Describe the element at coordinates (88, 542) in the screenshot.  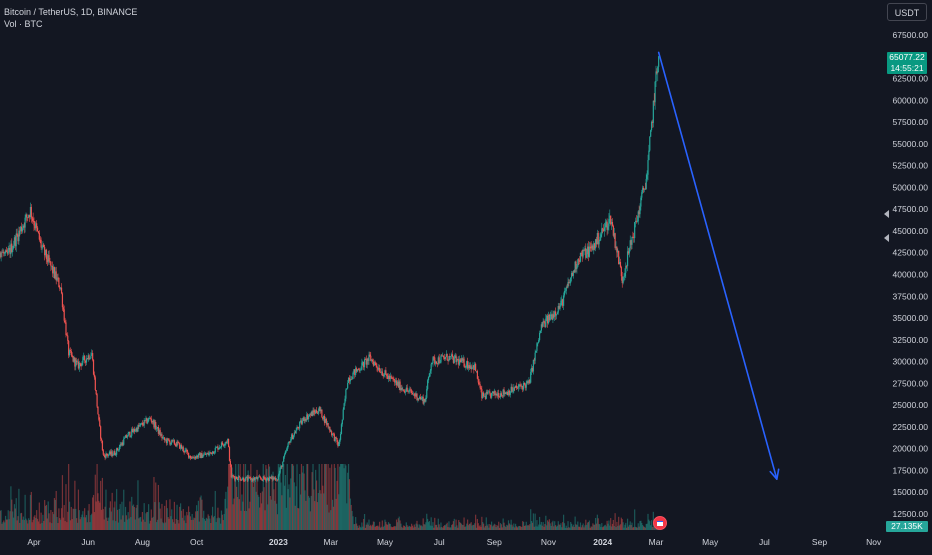
I see `time-axis-label: Jun` at that location.